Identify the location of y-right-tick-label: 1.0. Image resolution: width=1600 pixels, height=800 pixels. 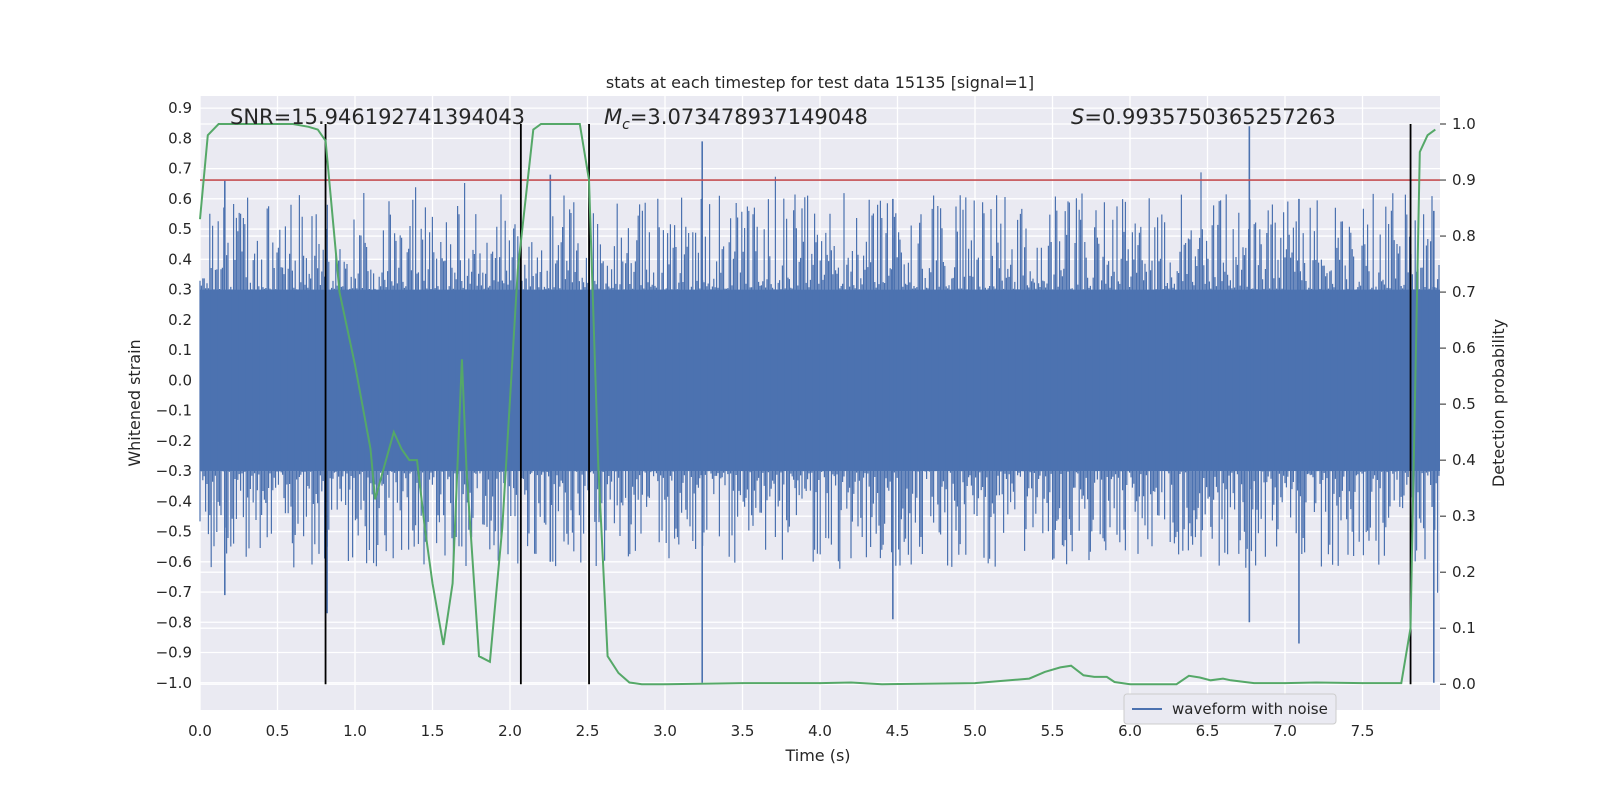
(1464, 124).